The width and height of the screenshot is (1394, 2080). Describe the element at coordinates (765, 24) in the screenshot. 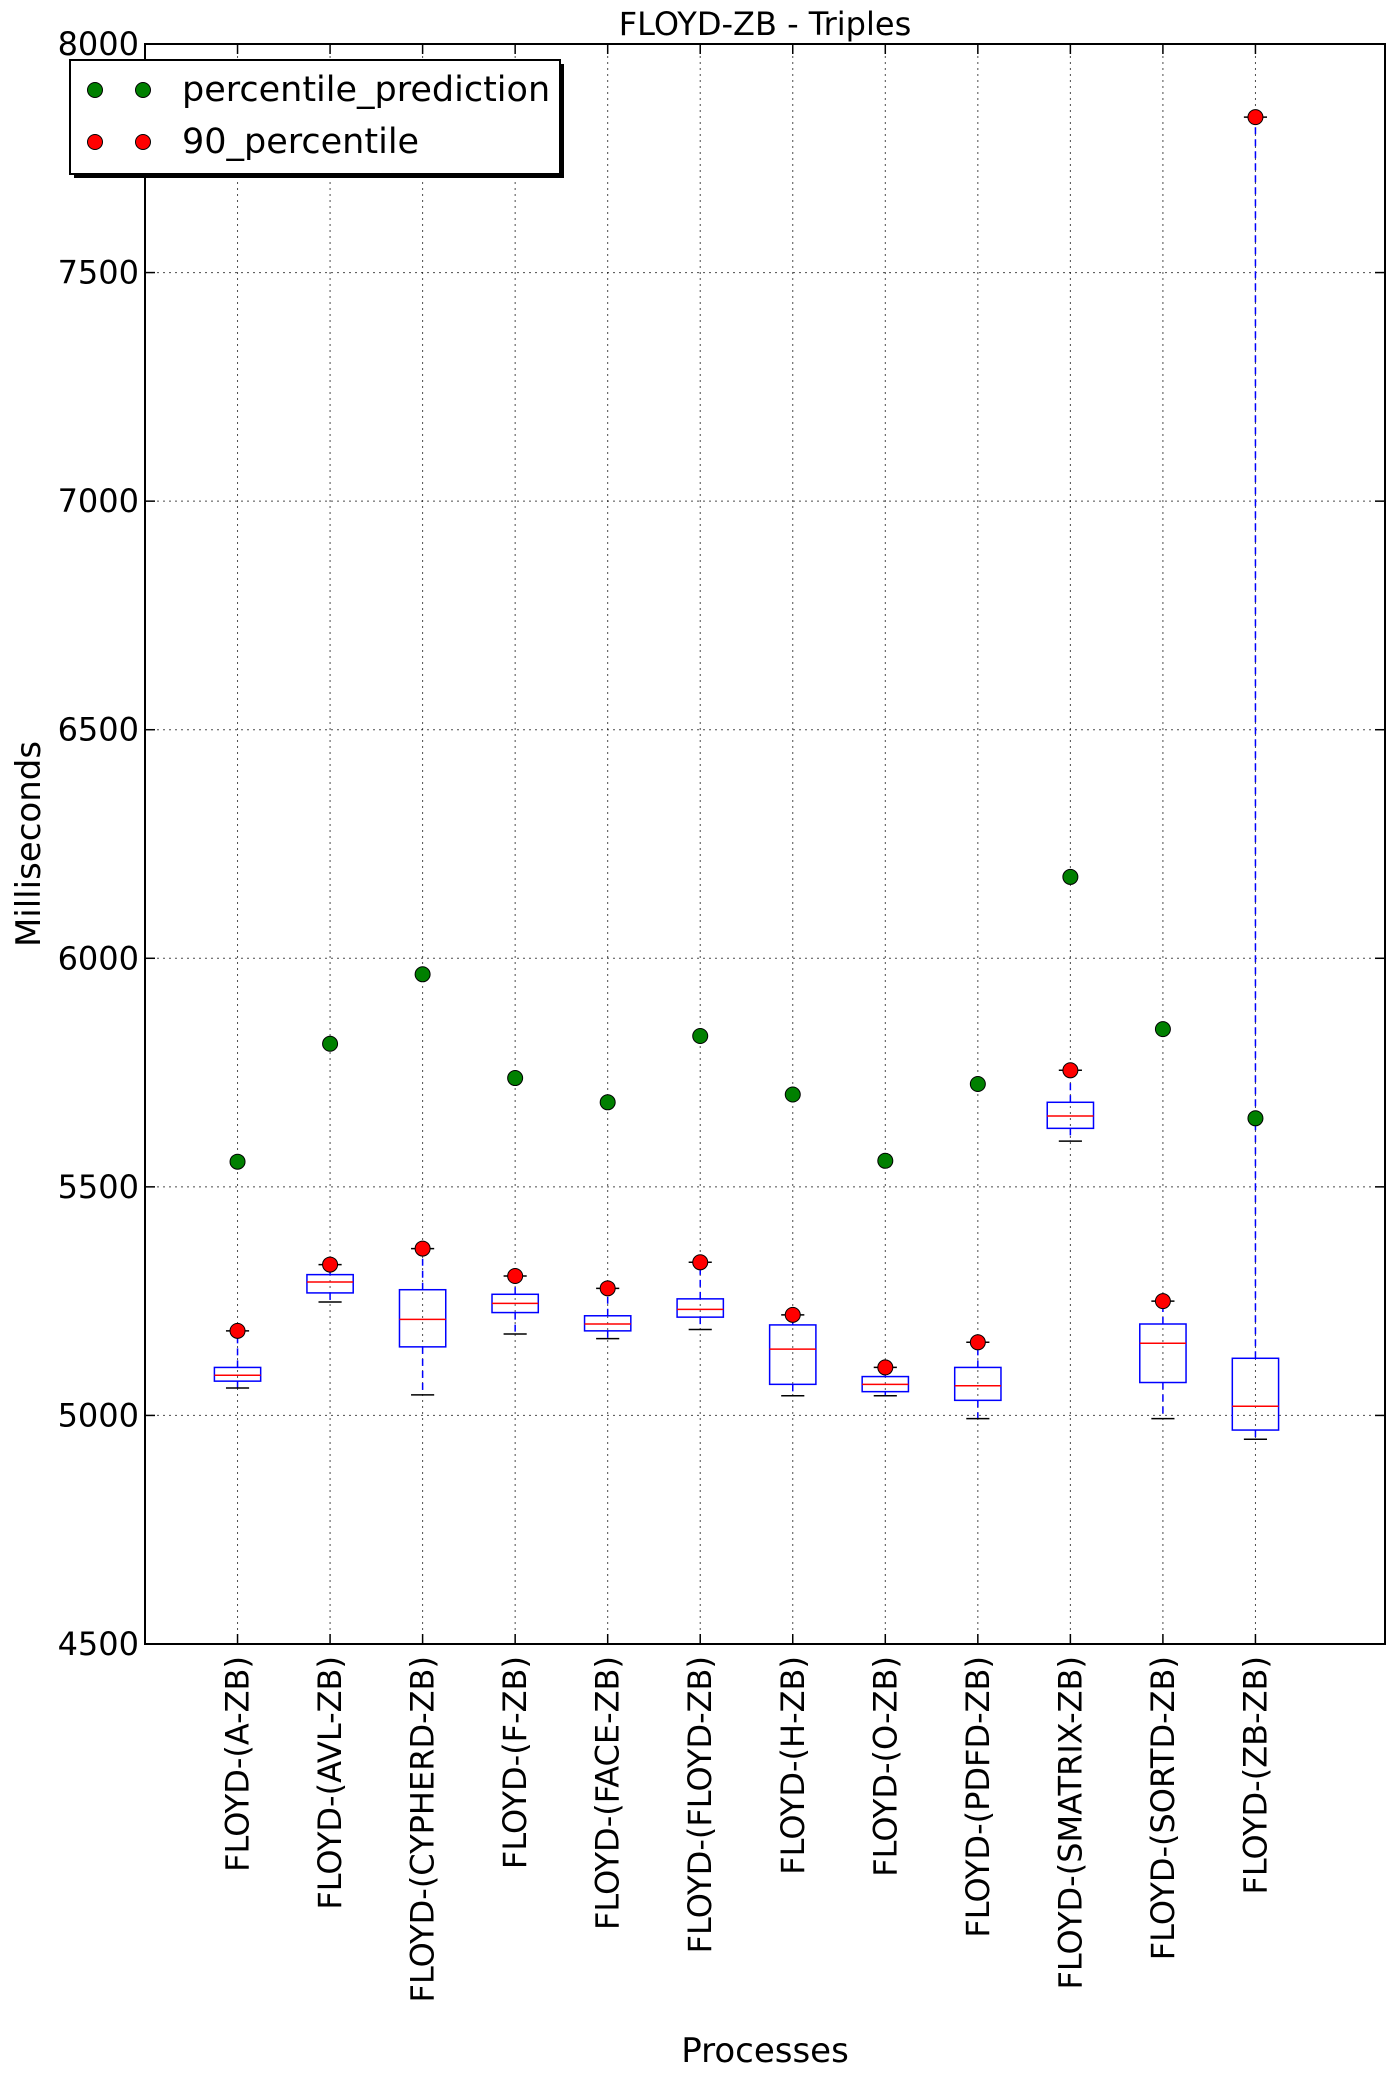

I see `chart-title: FLOYD-ZB - Triples` at that location.